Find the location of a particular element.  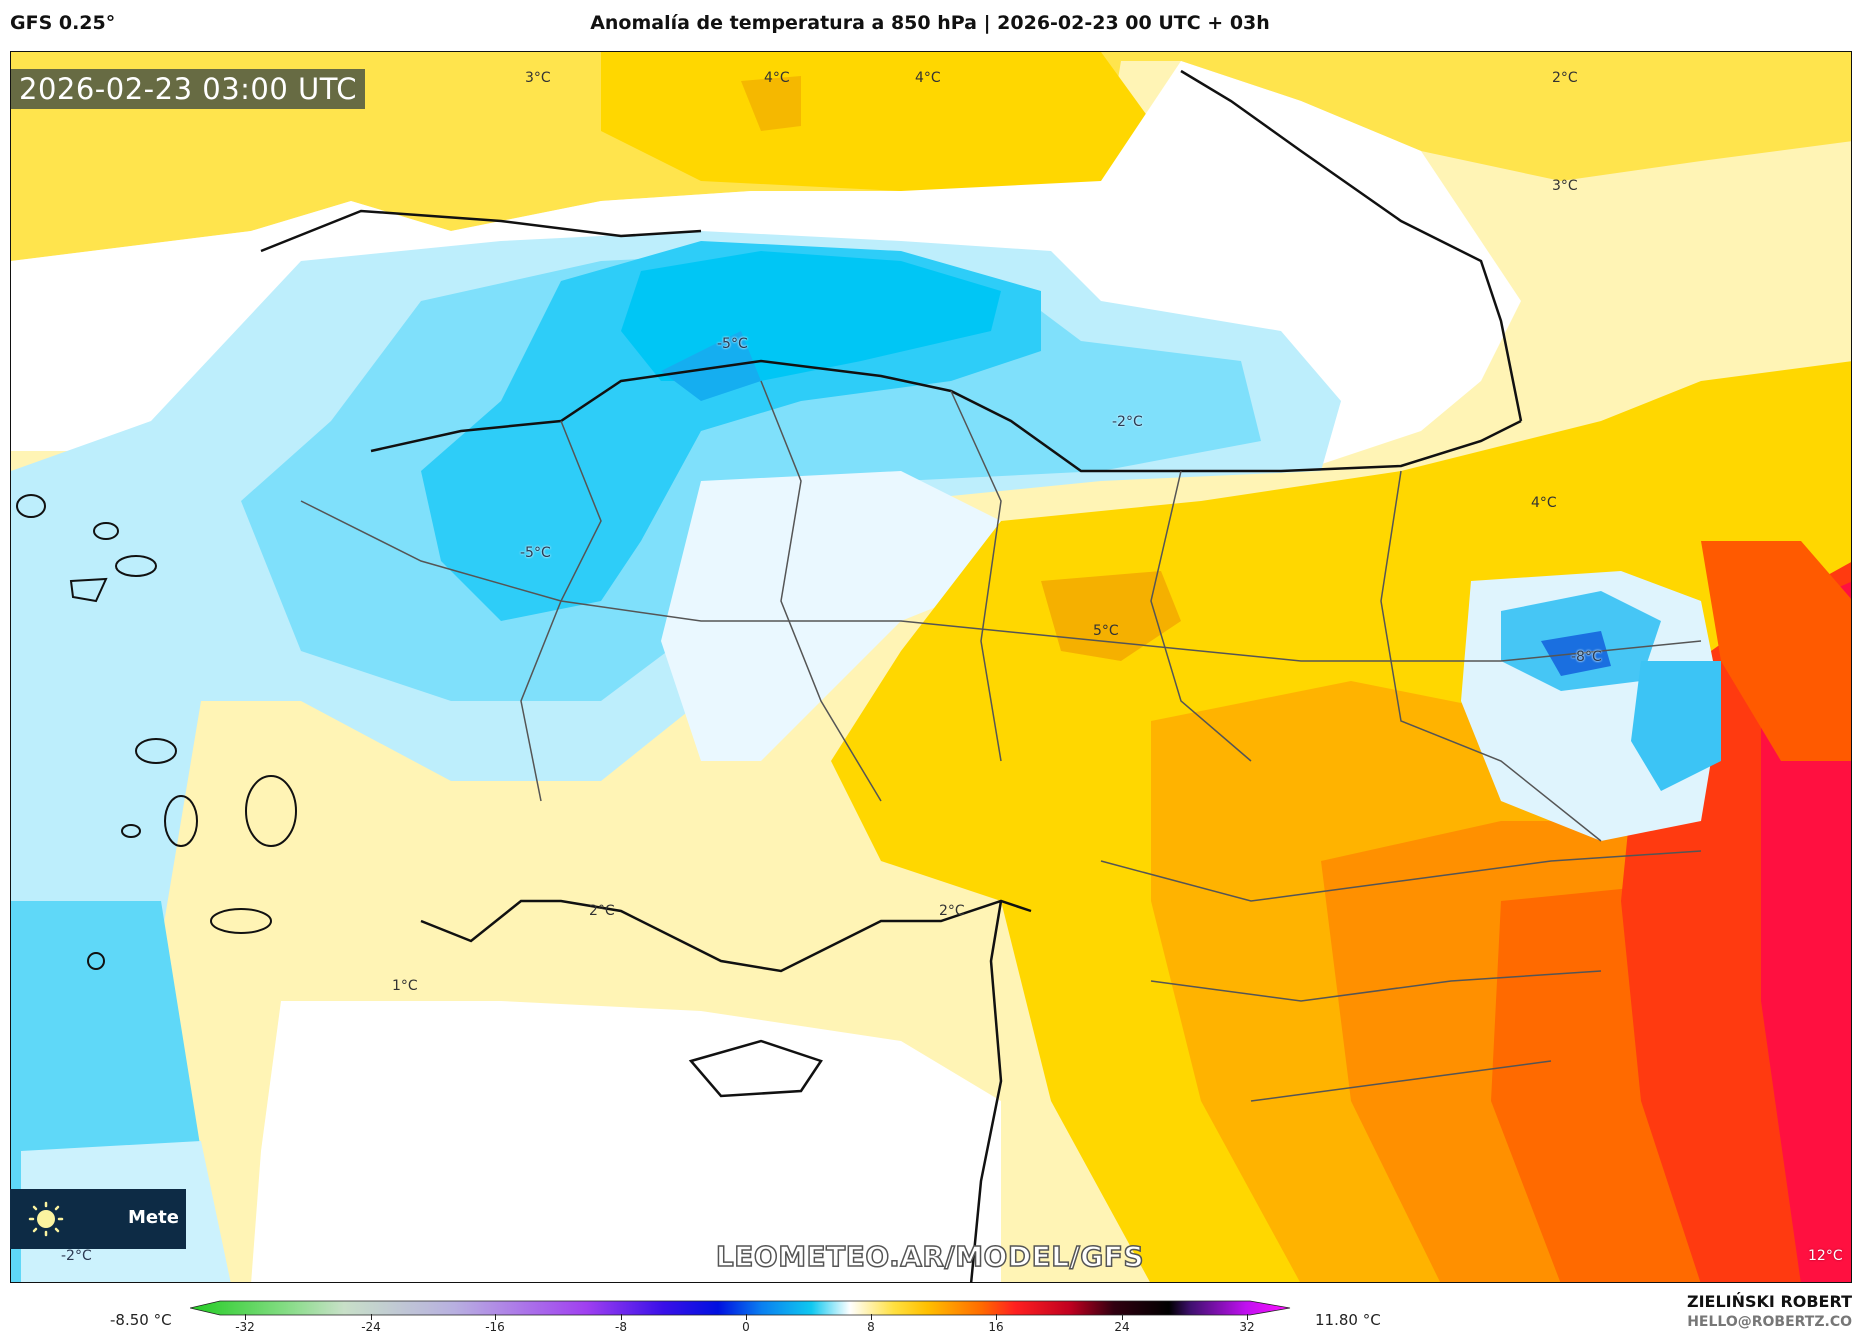

colorbar-tick: 0 is located at coordinates (746, 1327).